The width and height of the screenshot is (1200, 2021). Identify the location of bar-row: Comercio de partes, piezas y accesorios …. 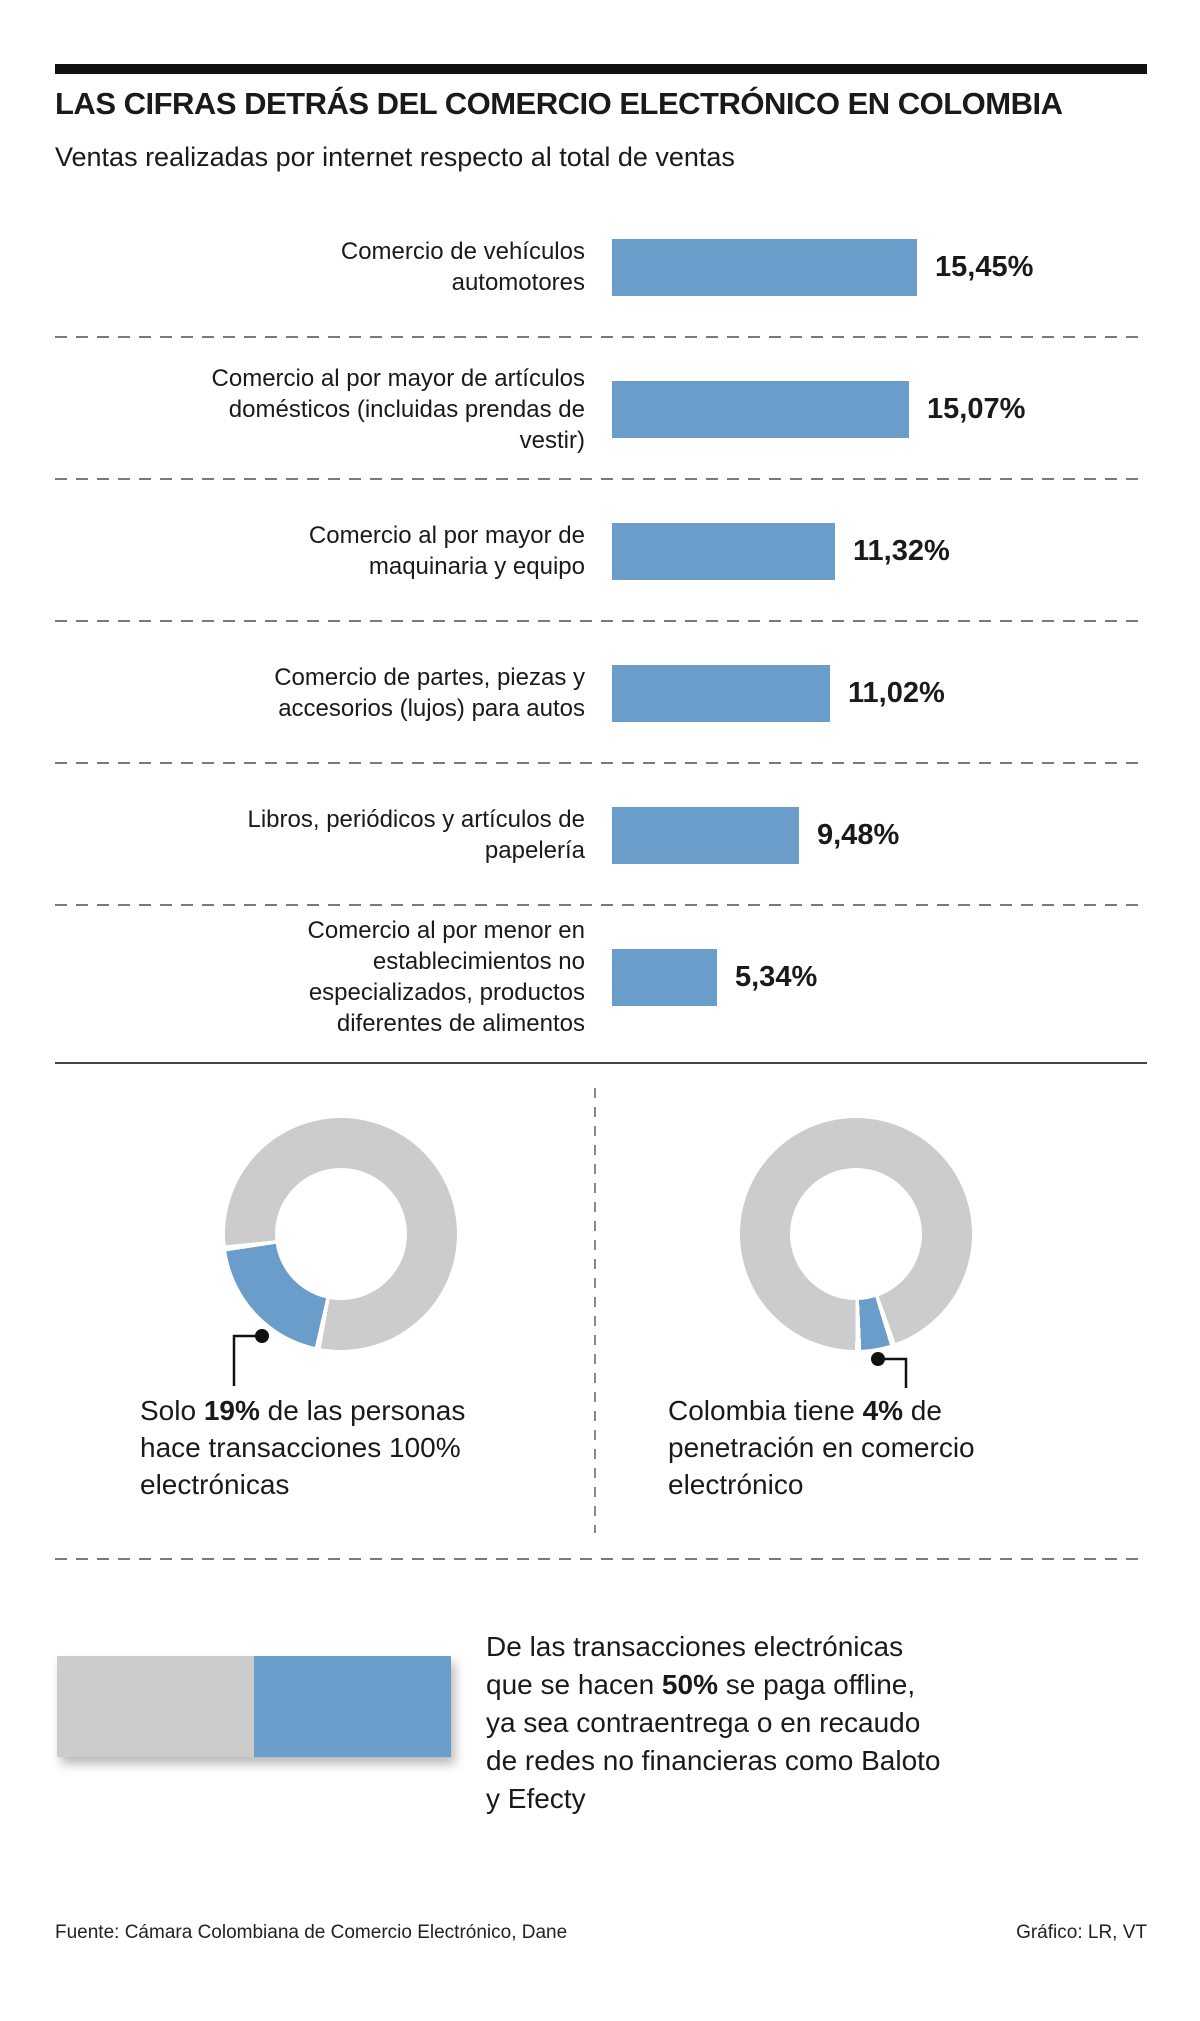
(601, 693).